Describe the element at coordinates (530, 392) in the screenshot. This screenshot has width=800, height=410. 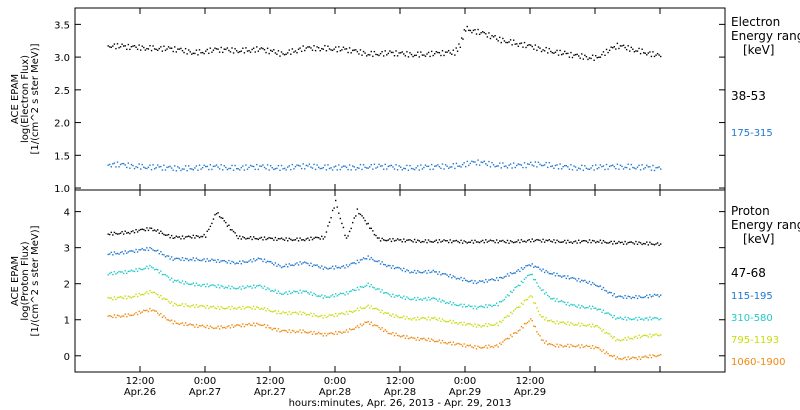
I see `x-tick-label-date: Apr.29` at that location.